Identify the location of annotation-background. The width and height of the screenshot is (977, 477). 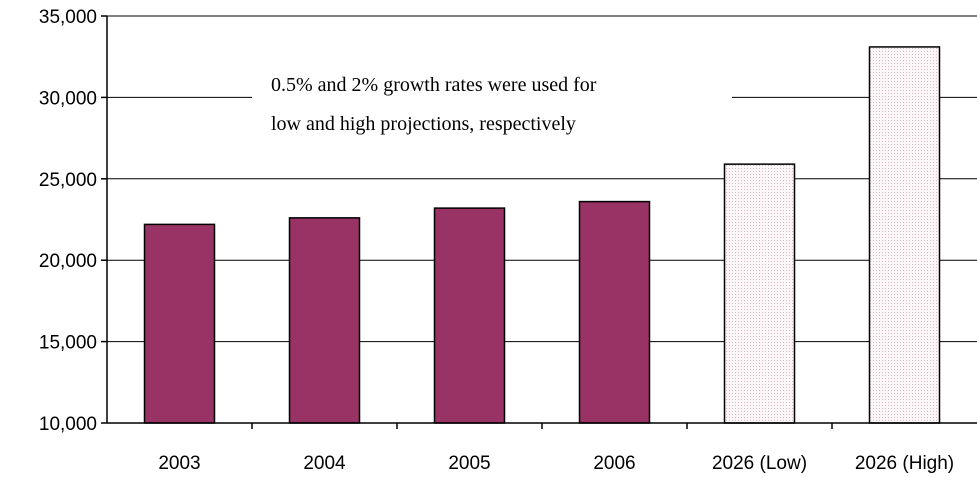
(492, 102).